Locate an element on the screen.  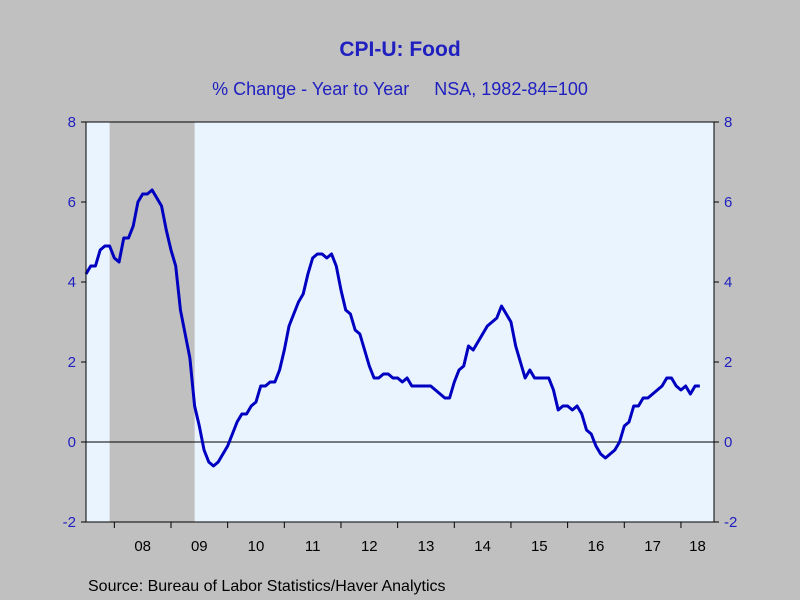
chart-subtitle: % Change - Year to Year NSA, 1982-84=100 is located at coordinates (400, 89).